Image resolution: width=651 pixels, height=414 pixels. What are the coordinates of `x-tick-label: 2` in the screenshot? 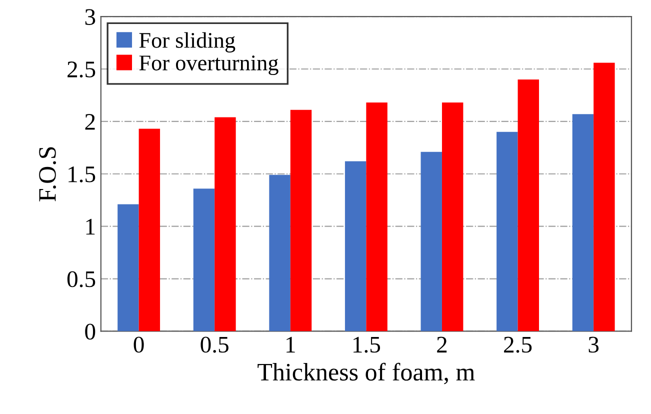 It's located at (442, 344).